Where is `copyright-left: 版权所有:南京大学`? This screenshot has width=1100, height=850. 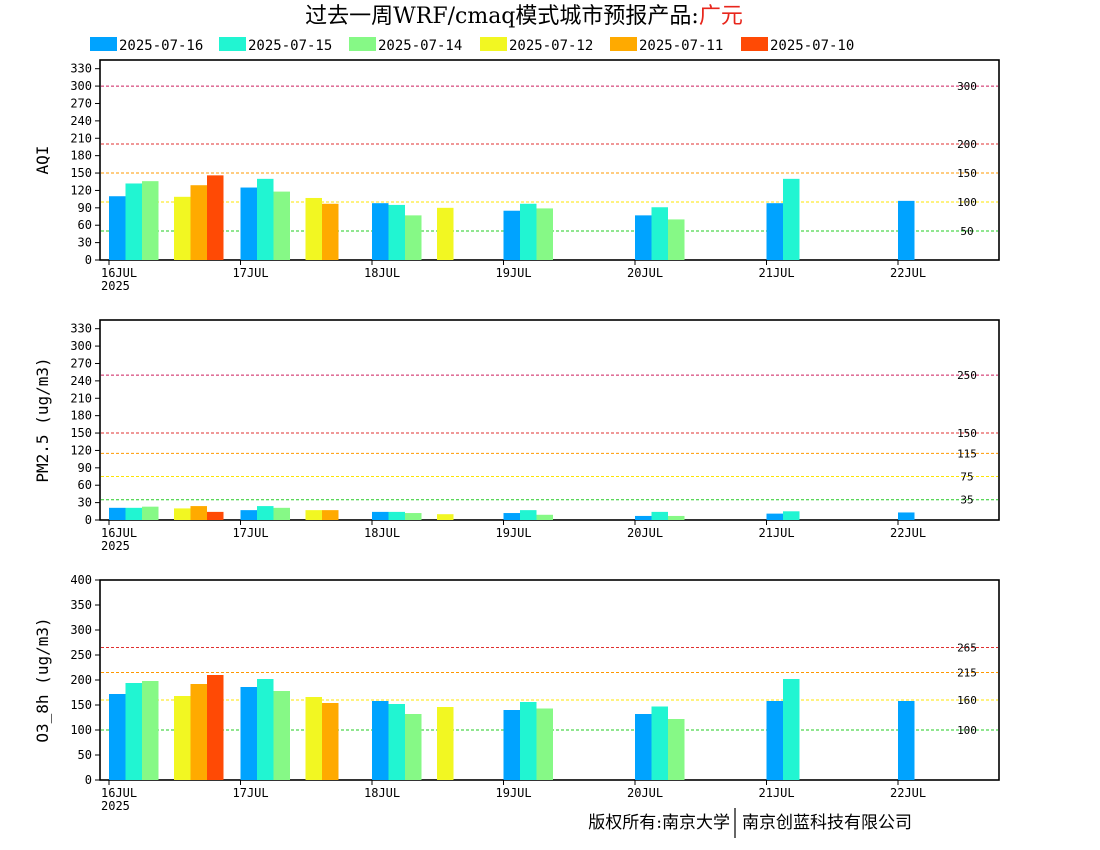
copyright-left: 版权所有:南京大学 is located at coordinates (659, 823).